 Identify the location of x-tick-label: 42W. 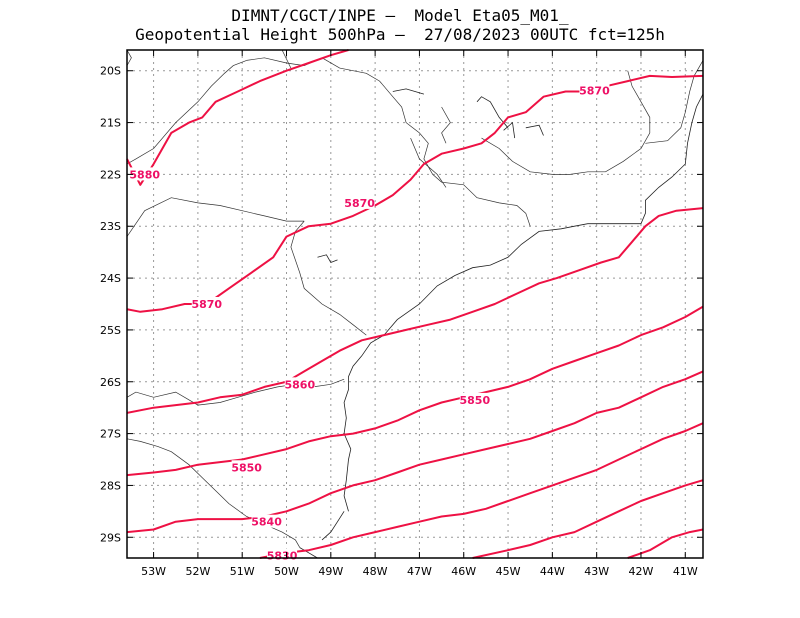
(641, 571).